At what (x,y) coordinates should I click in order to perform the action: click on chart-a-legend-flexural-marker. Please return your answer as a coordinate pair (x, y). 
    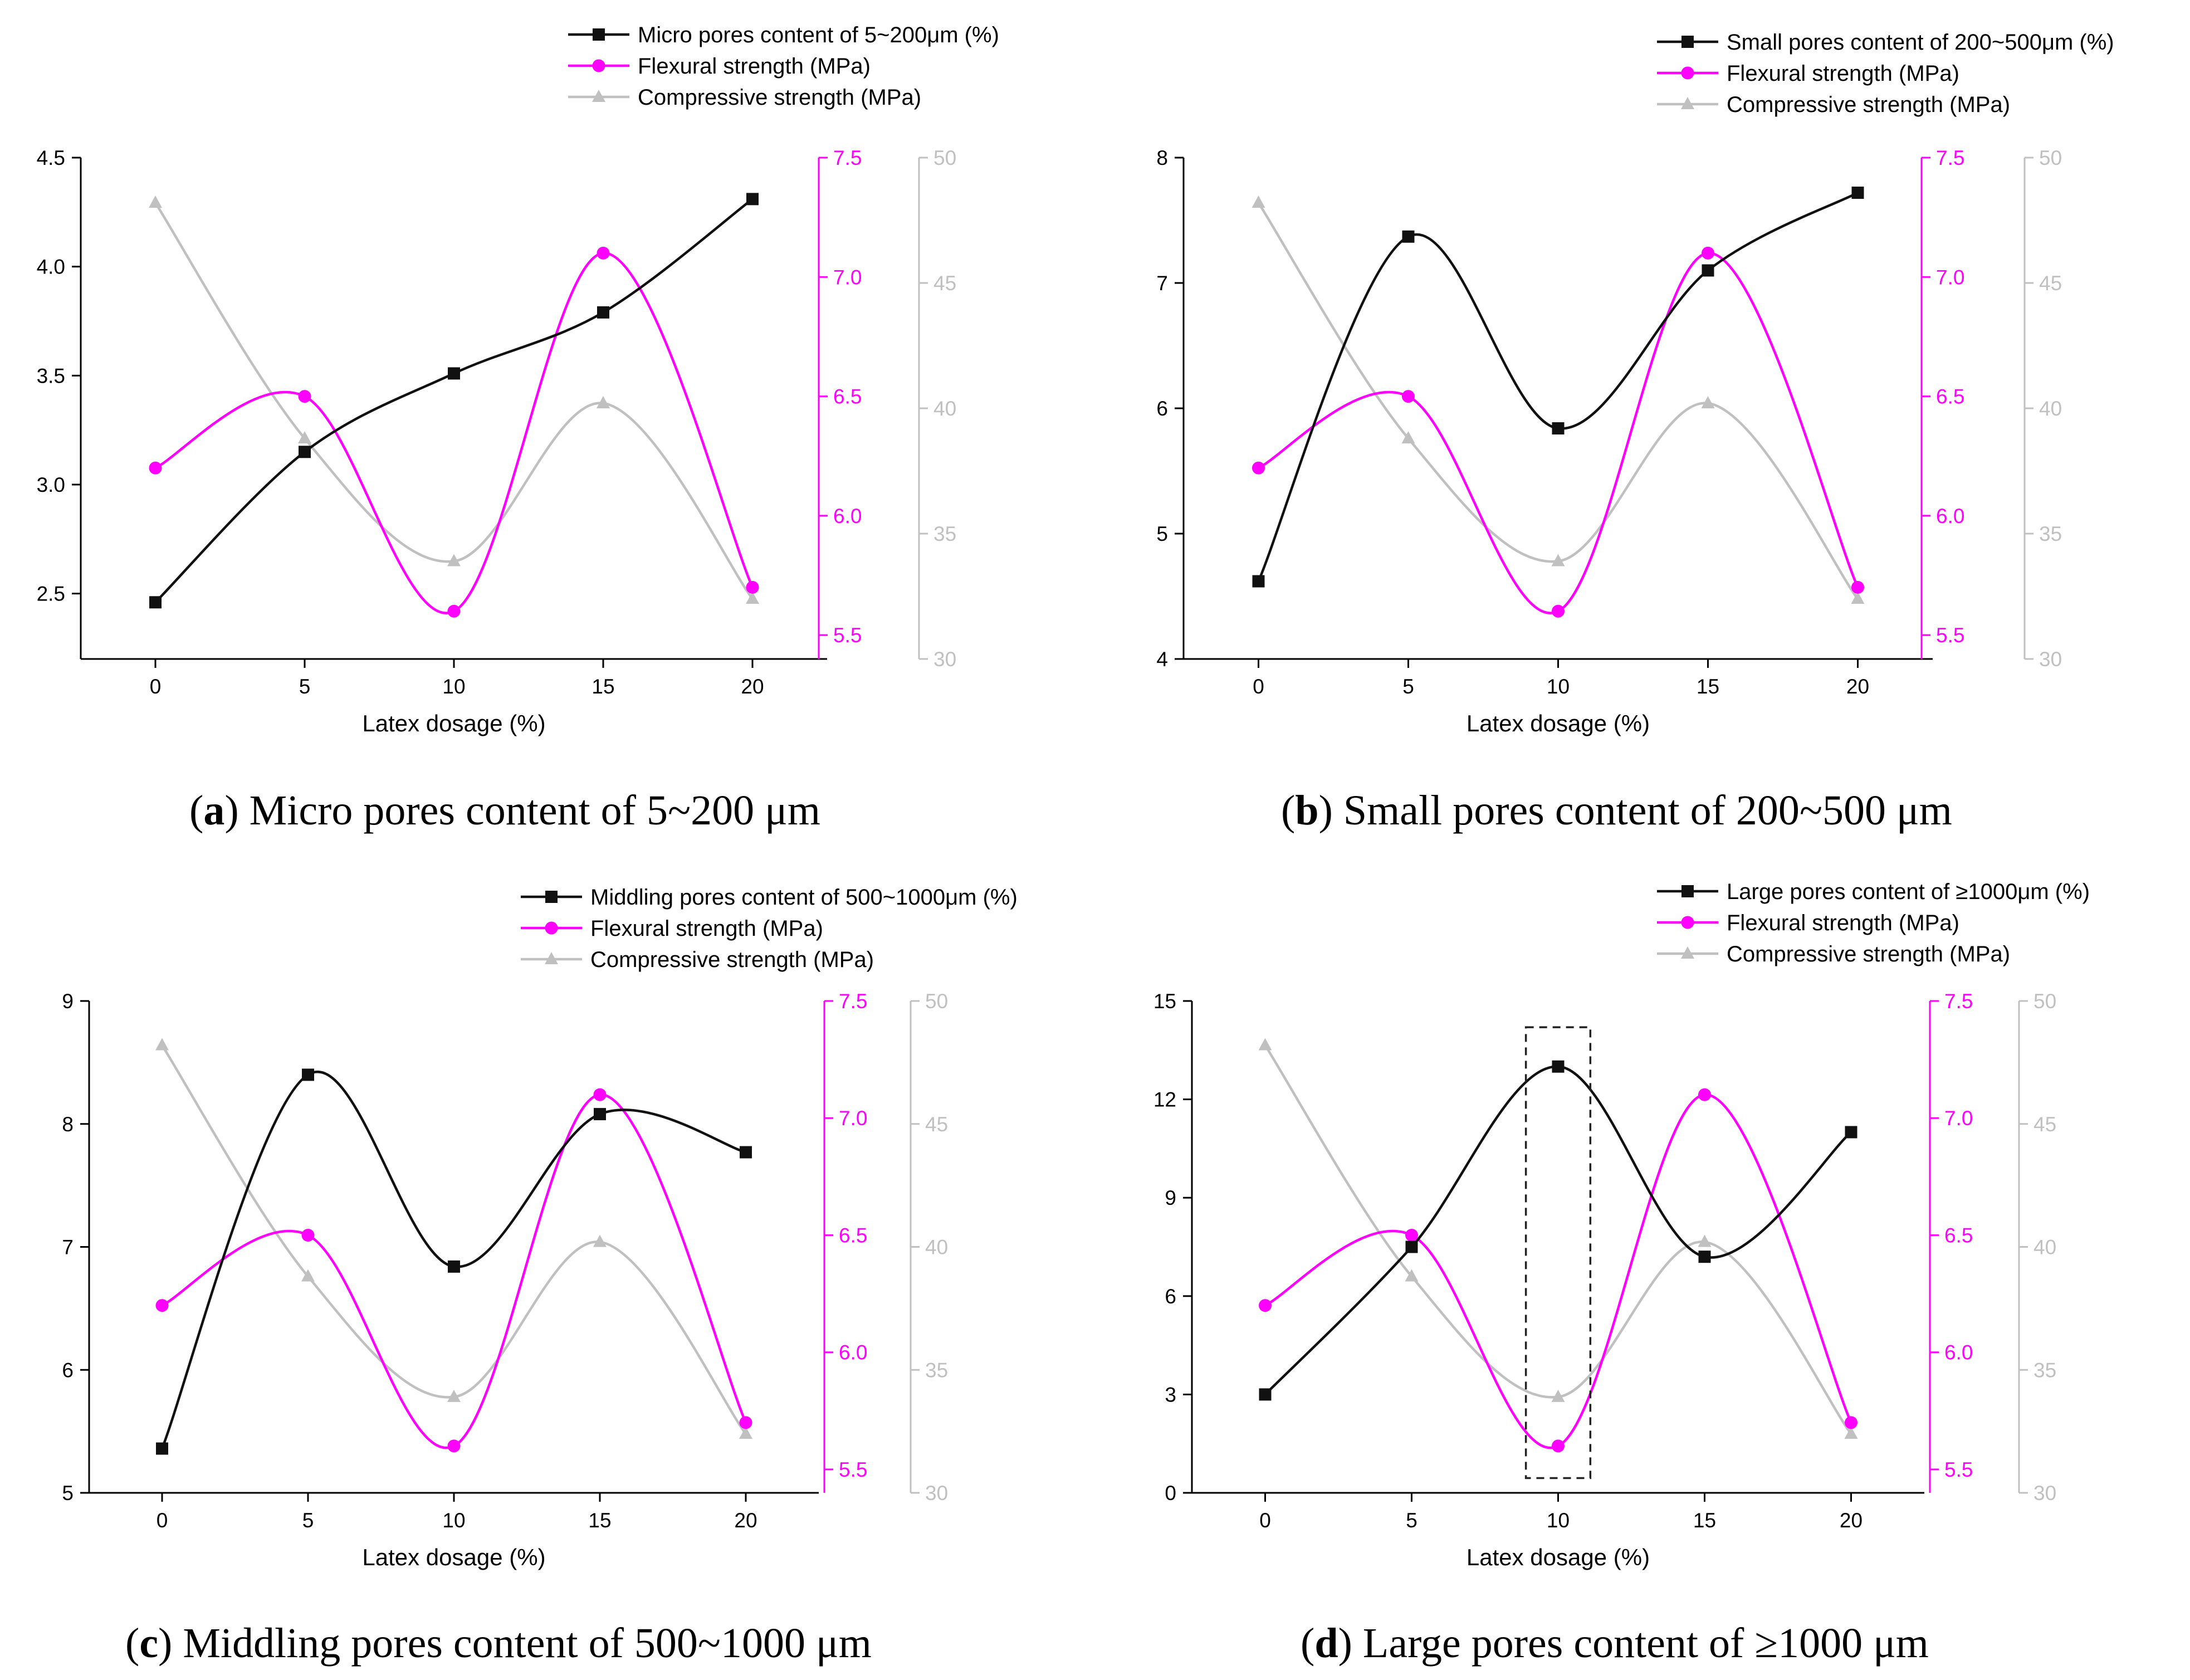
    Looking at the image, I should click on (598, 65).